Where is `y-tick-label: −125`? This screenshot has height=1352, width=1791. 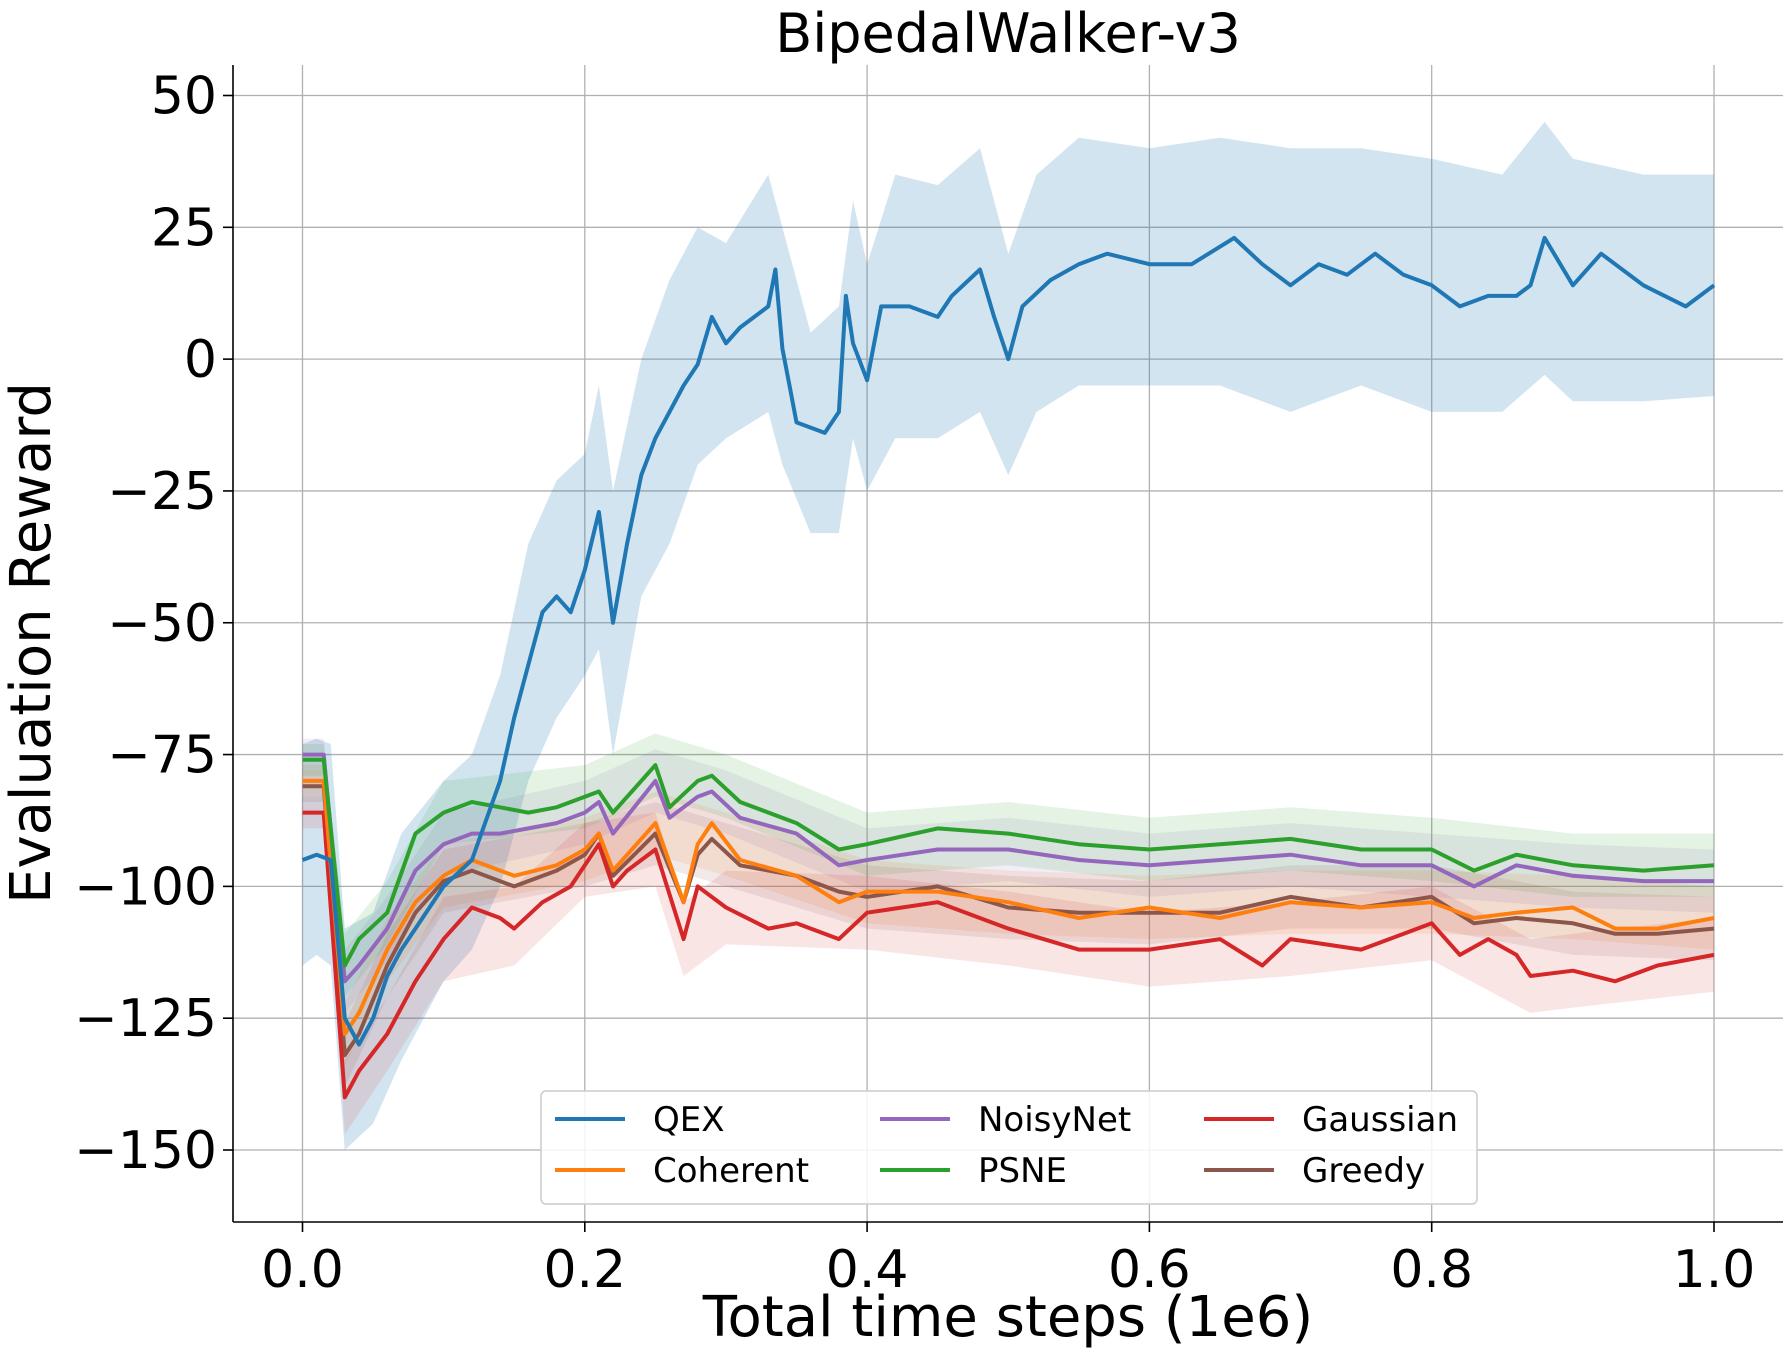 y-tick-label: −125 is located at coordinates (145, 1019).